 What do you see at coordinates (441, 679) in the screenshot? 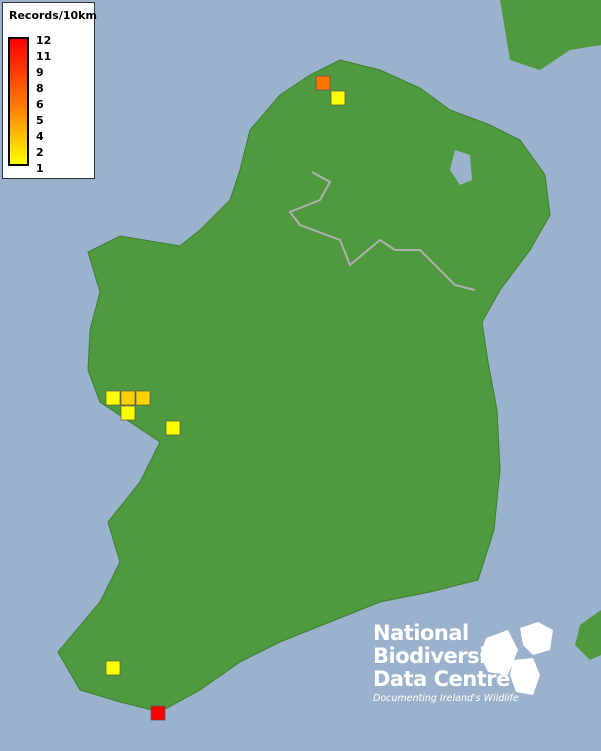
I see `logo-line3: Data Centre` at bounding box center [441, 679].